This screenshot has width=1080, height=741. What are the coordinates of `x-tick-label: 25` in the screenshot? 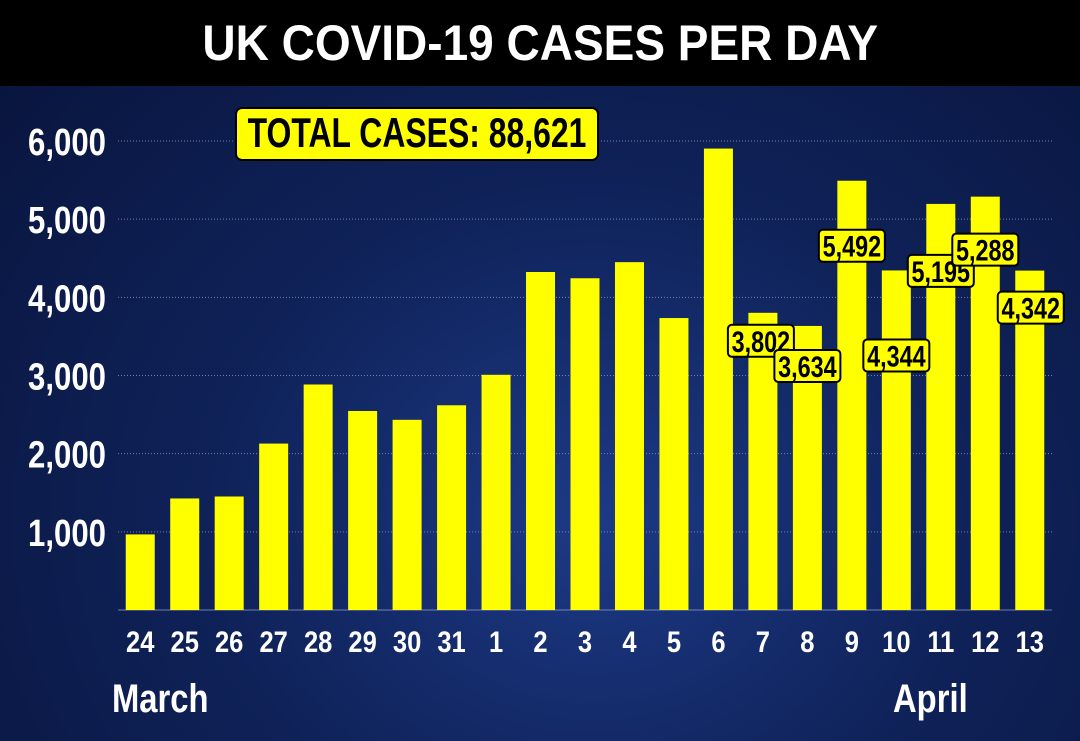 It's located at (185, 641).